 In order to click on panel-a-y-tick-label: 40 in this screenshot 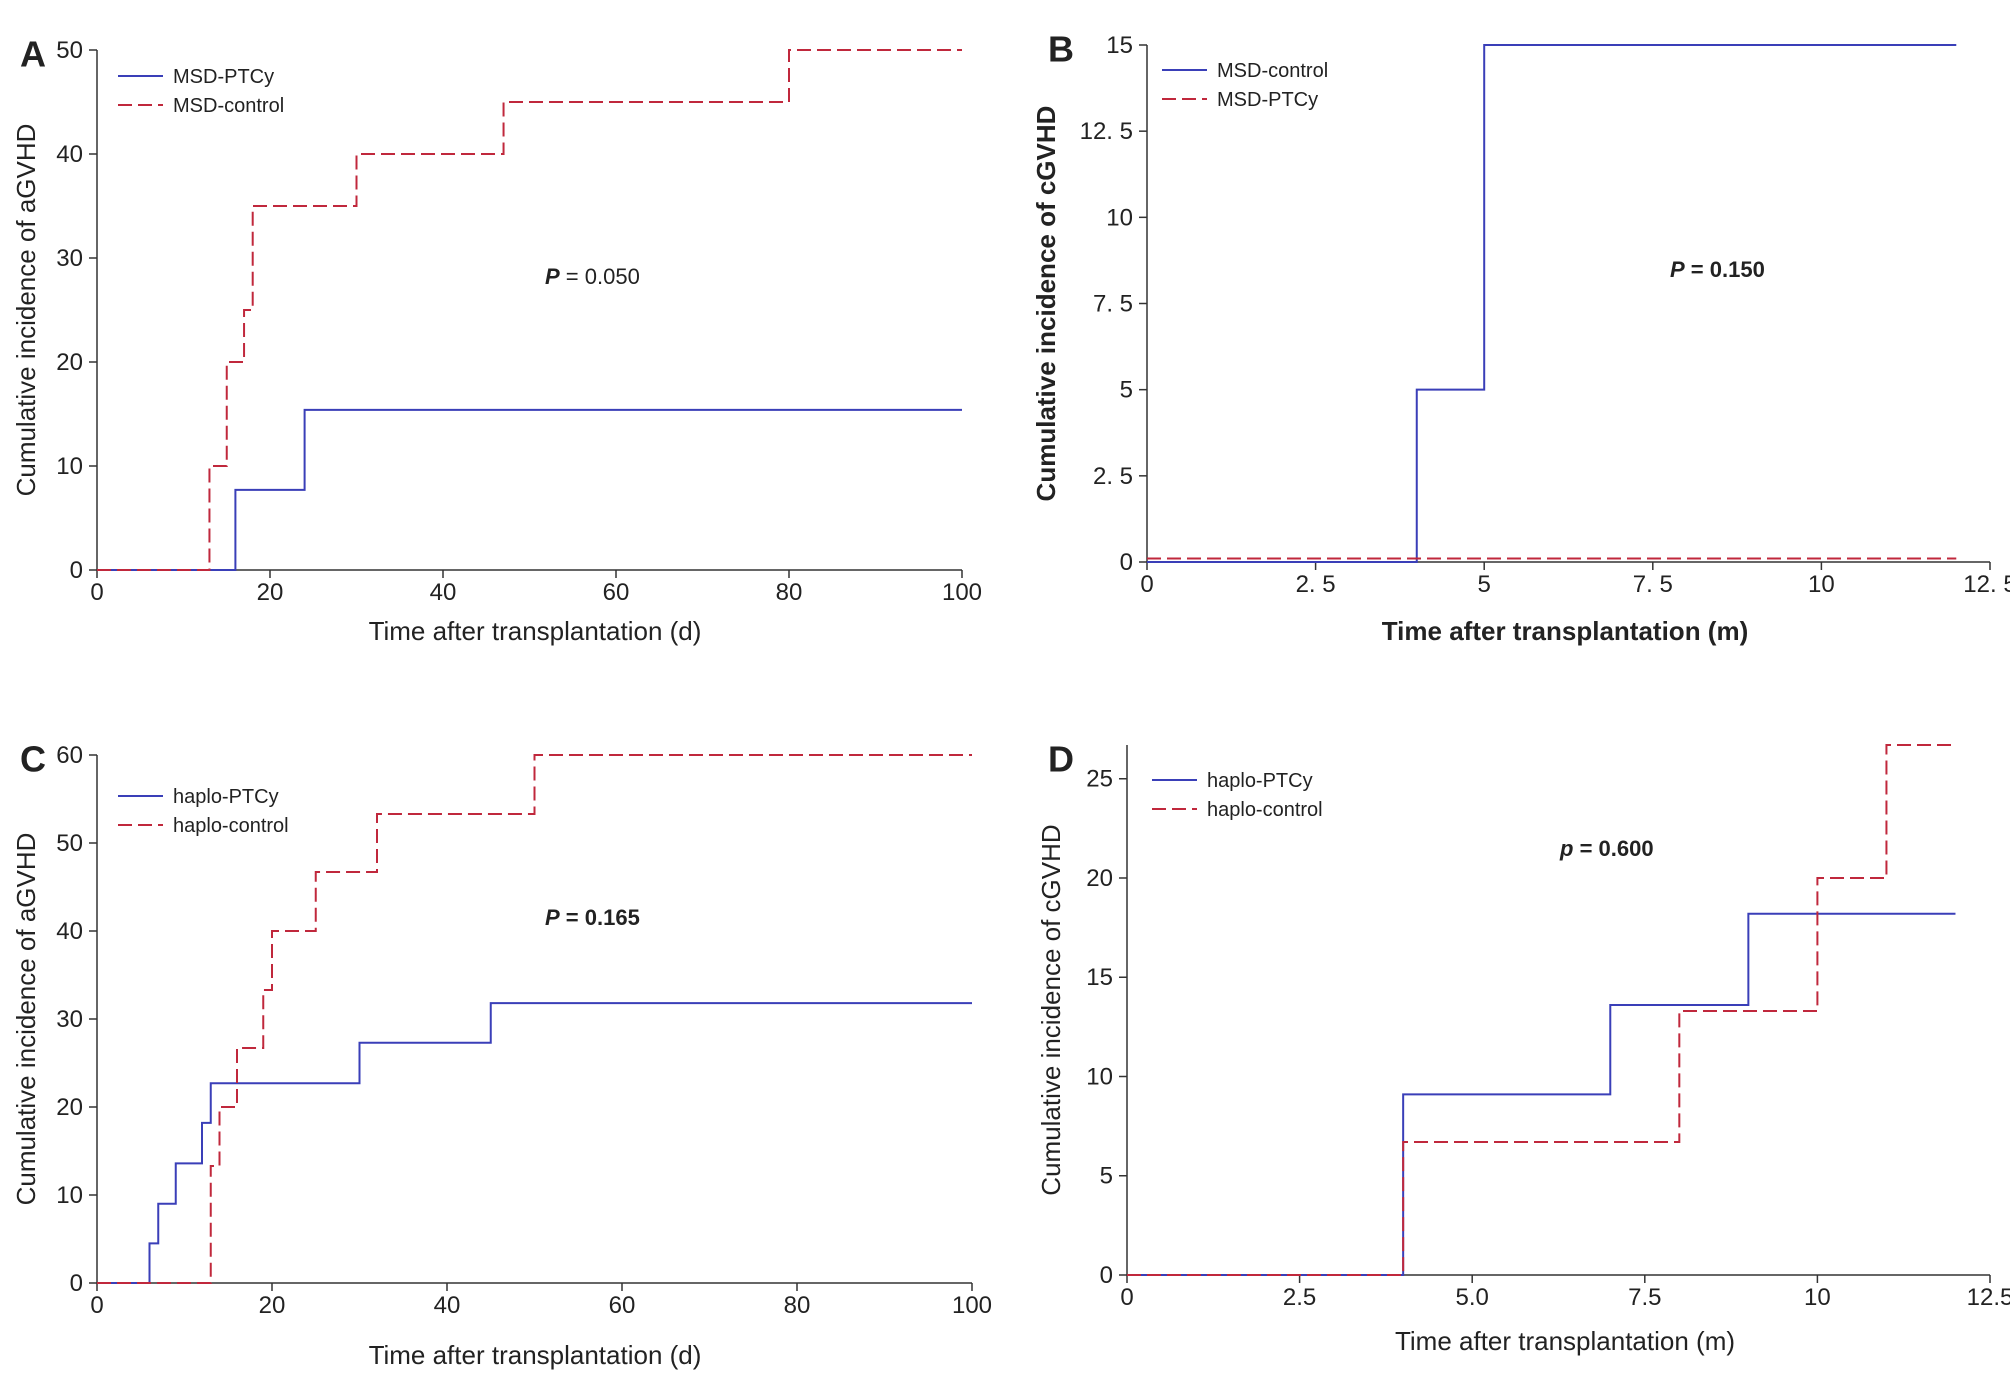, I will do `click(69, 154)`.